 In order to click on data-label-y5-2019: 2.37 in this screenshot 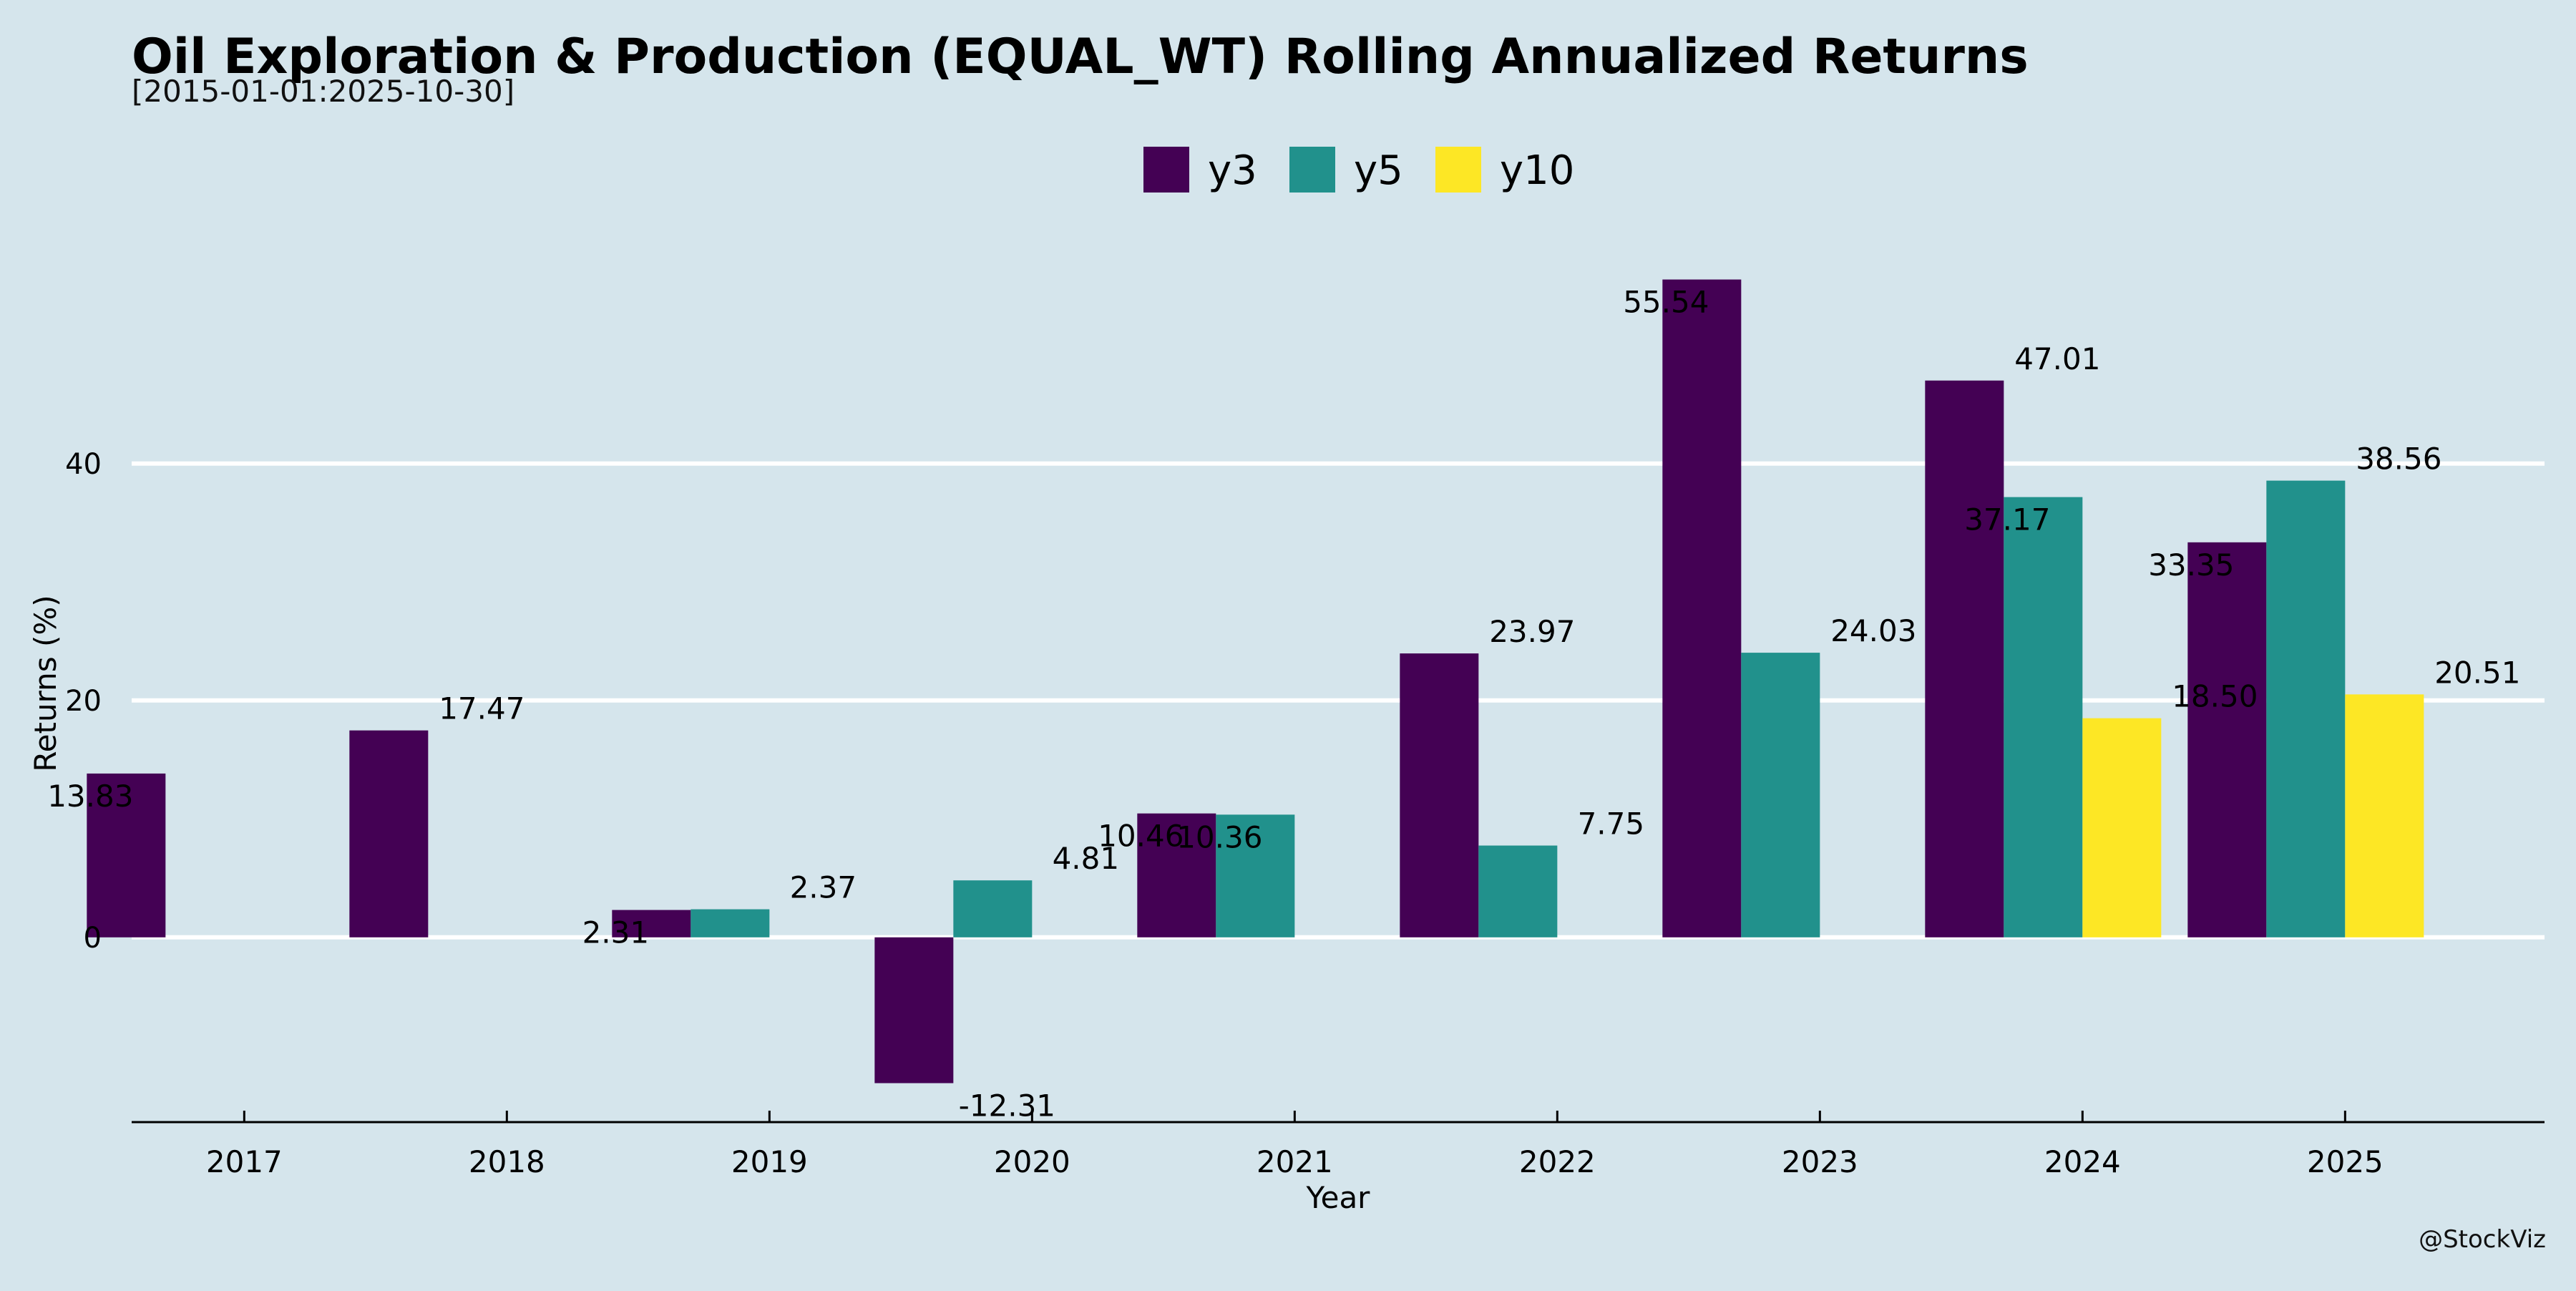, I will do `click(823, 887)`.